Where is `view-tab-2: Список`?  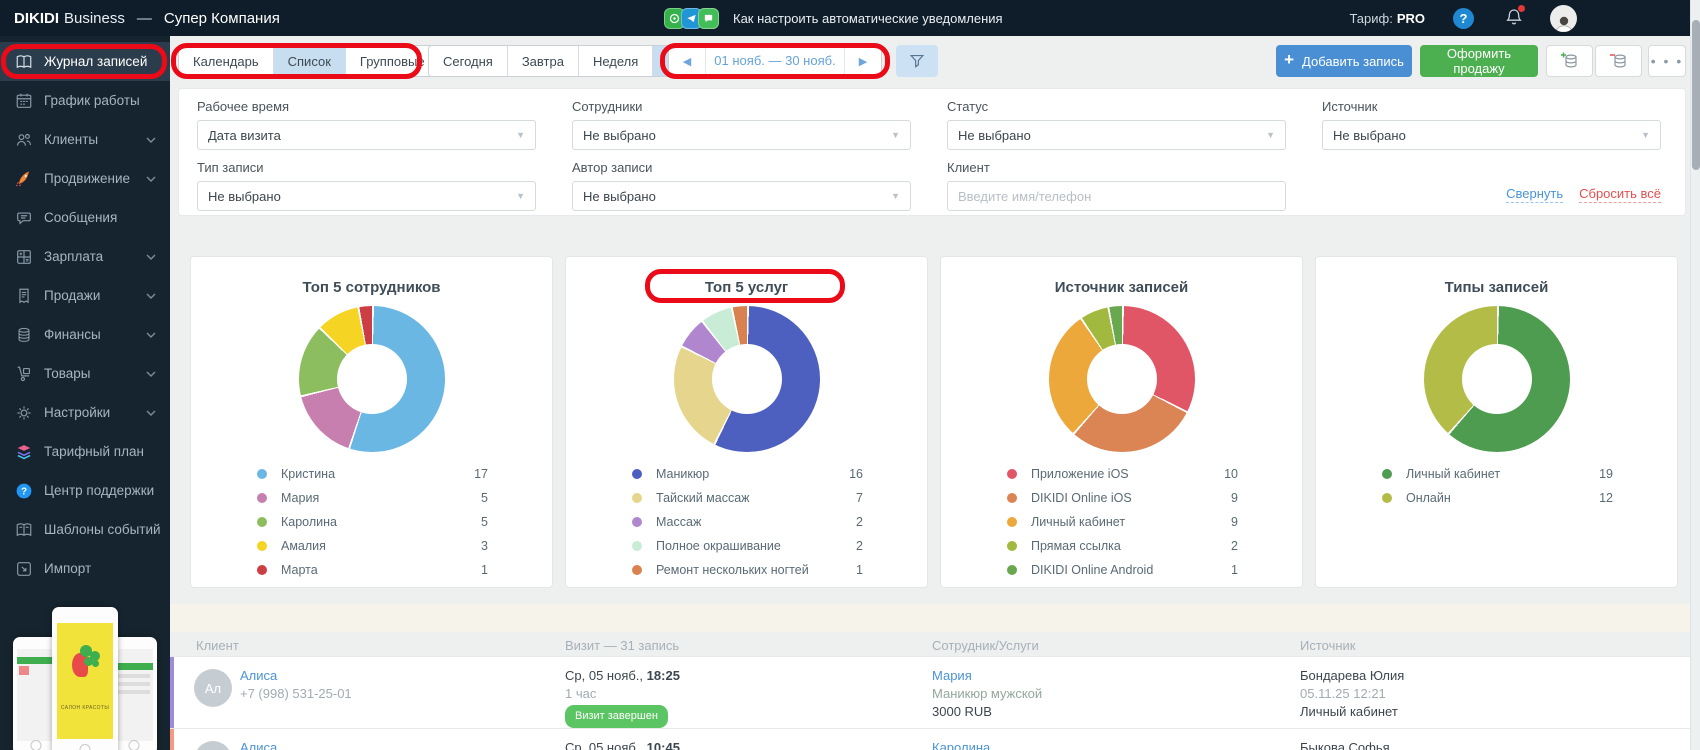 view-tab-2: Список is located at coordinates (309, 61).